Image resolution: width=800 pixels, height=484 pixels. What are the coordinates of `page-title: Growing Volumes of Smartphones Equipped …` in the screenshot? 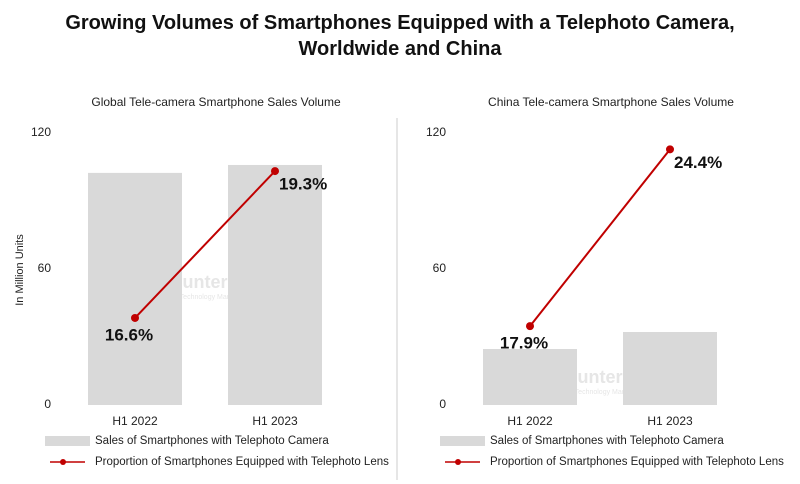 It's located at (400, 36).